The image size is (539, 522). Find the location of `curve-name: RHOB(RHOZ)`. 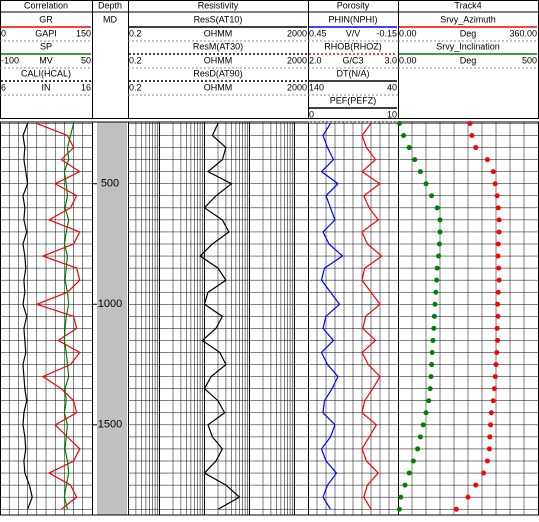

curve-name: RHOB(RHOZ) is located at coordinates (353, 46).